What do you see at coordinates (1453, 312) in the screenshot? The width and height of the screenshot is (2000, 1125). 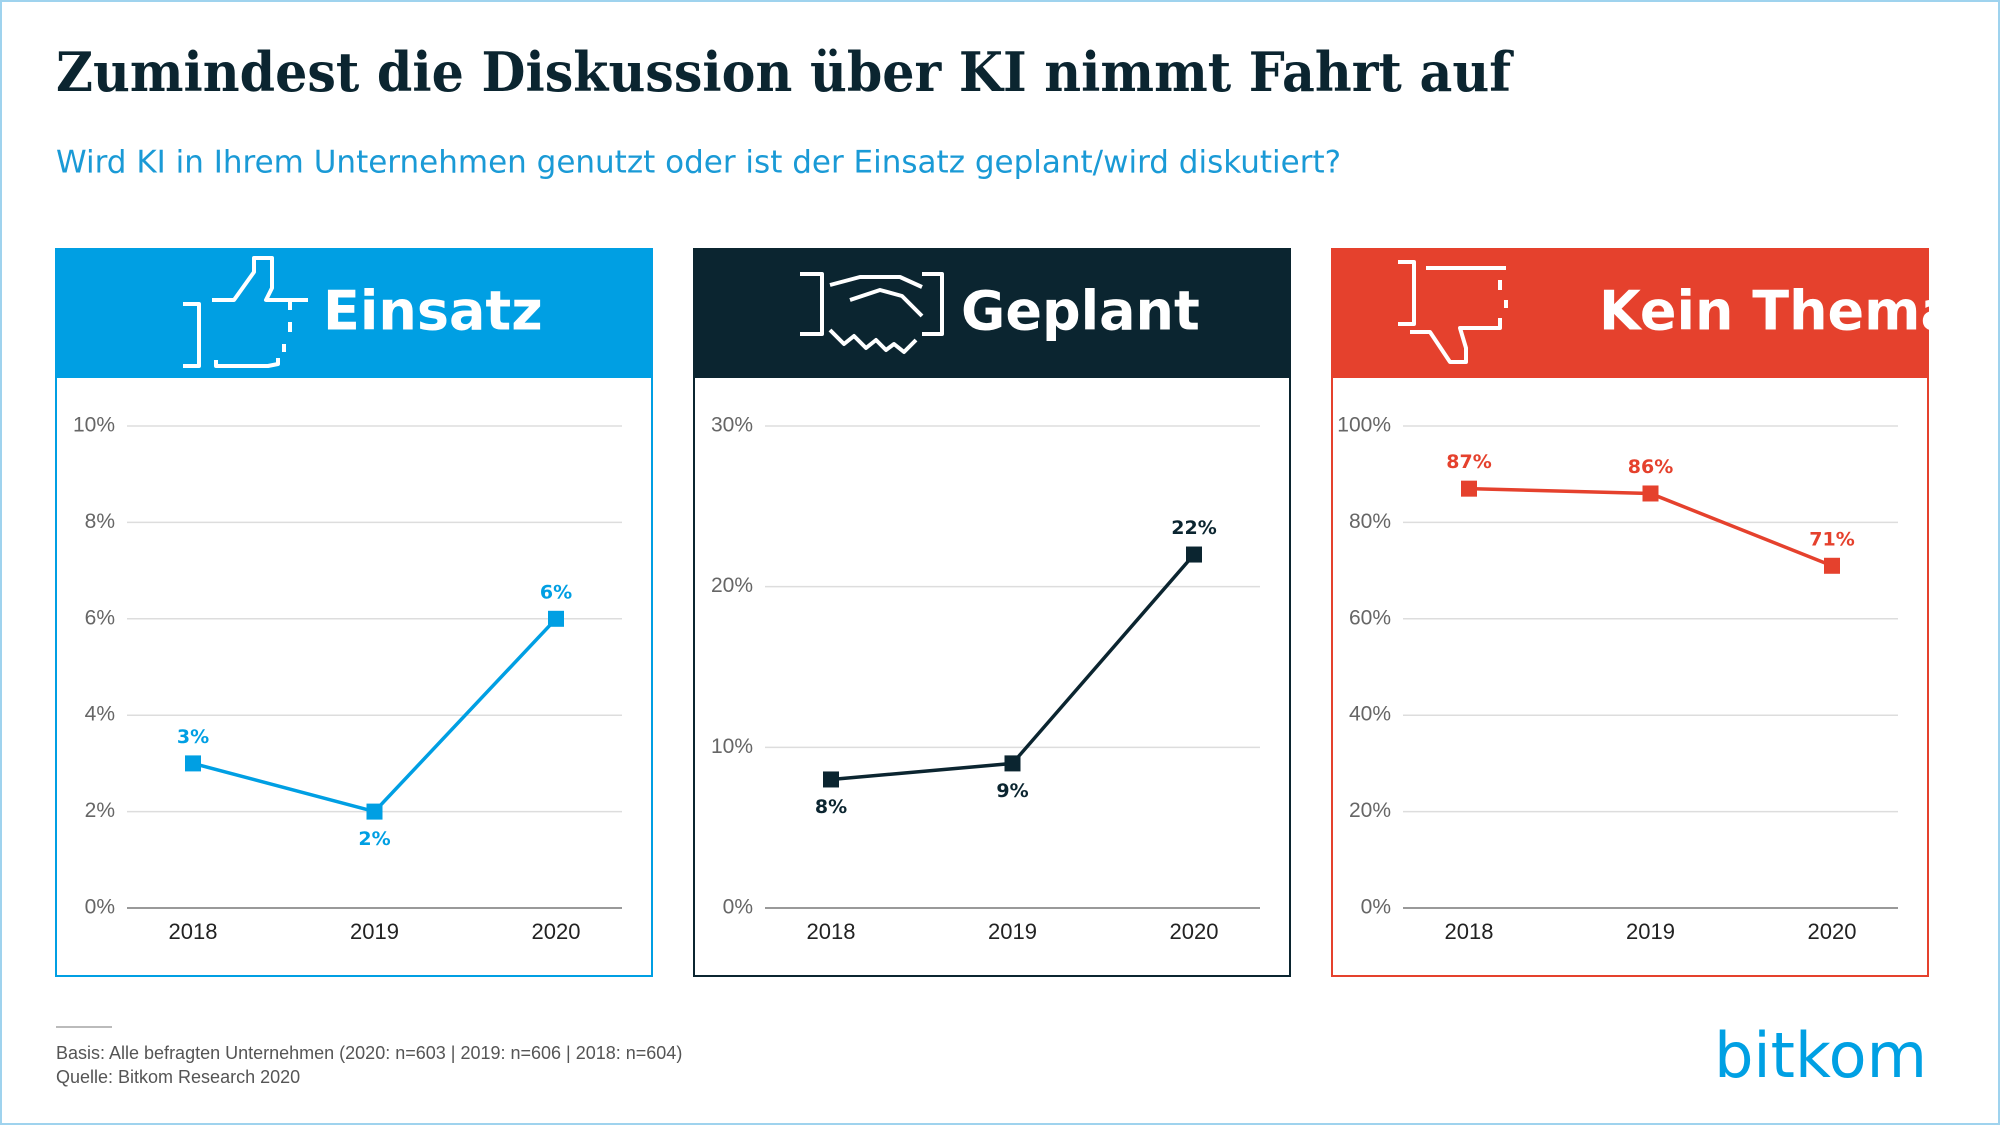 I see `icon-thumb-down` at bounding box center [1453, 312].